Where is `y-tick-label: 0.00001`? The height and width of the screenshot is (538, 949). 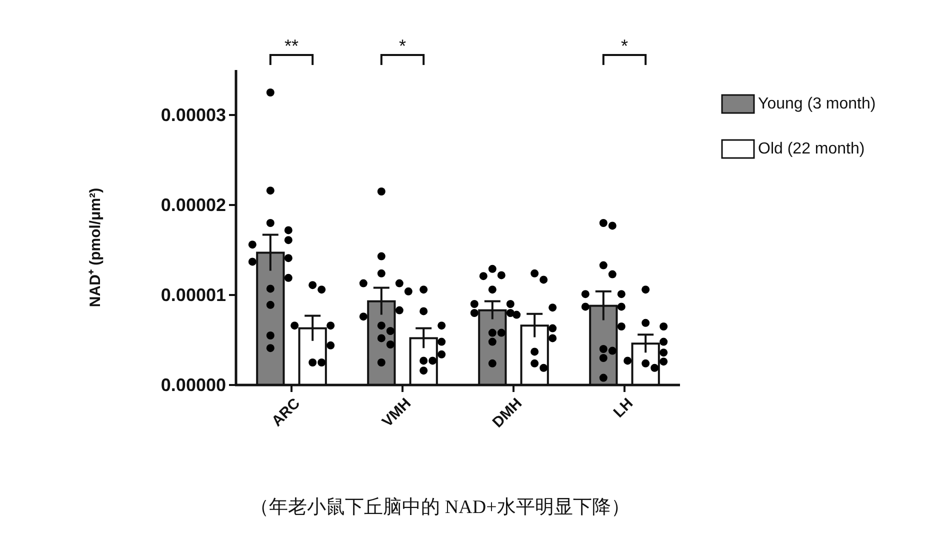 y-tick-label: 0.00001 is located at coordinates (193, 295).